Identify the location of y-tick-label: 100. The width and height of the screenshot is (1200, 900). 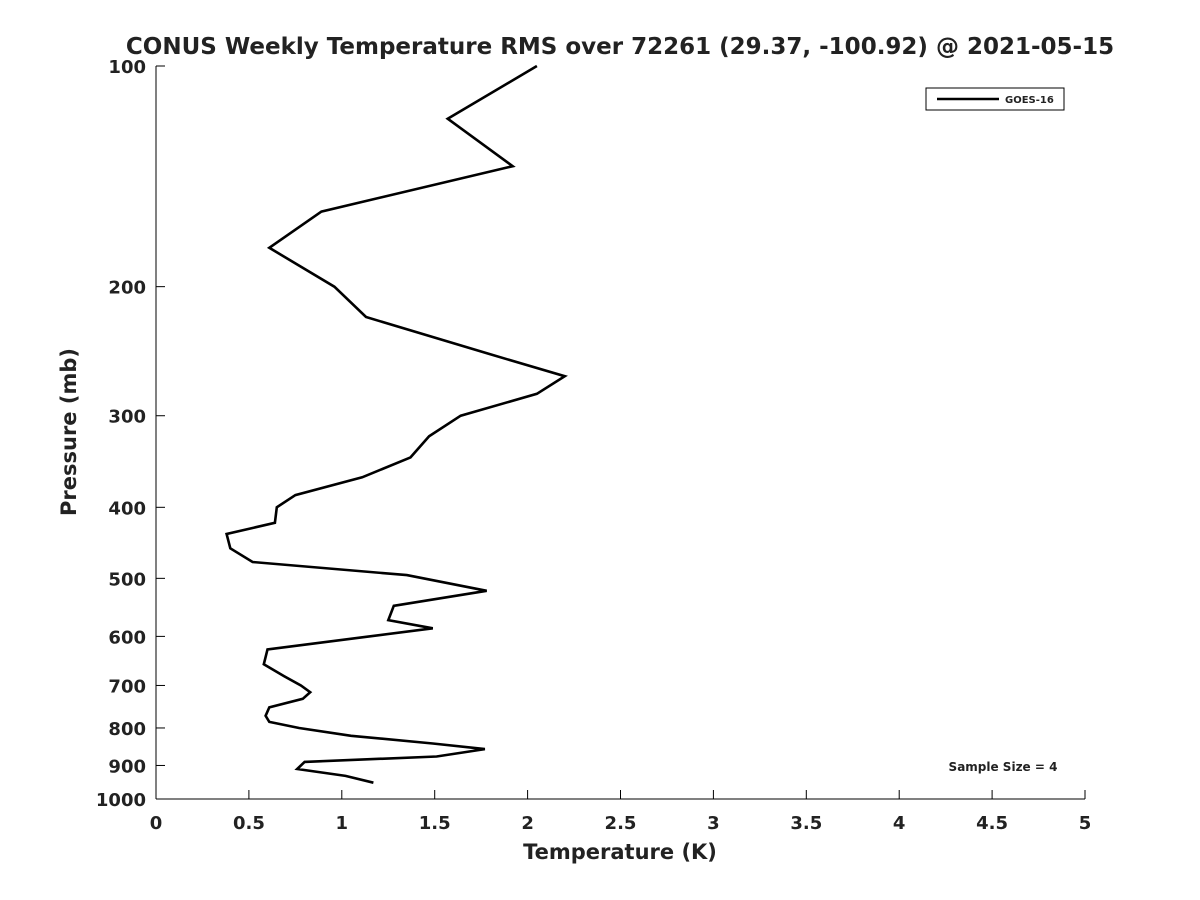
(127, 67).